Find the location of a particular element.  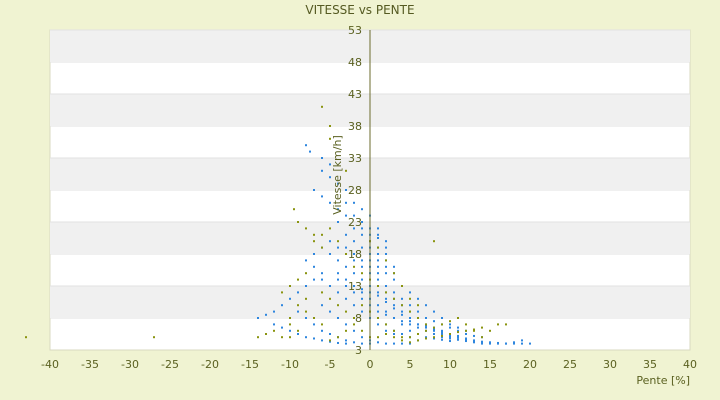

x-tick-label: -40 is located at coordinates (50, 364).